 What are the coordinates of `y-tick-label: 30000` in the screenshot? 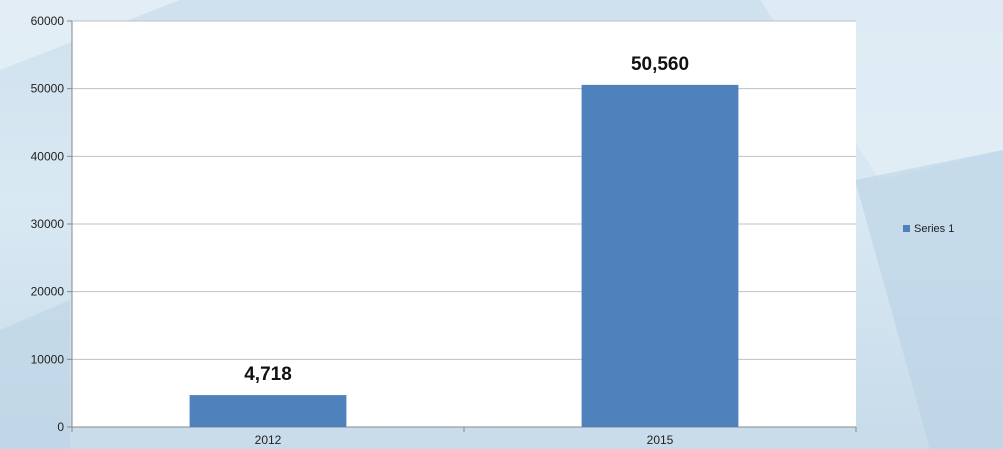 It's located at (48, 224).